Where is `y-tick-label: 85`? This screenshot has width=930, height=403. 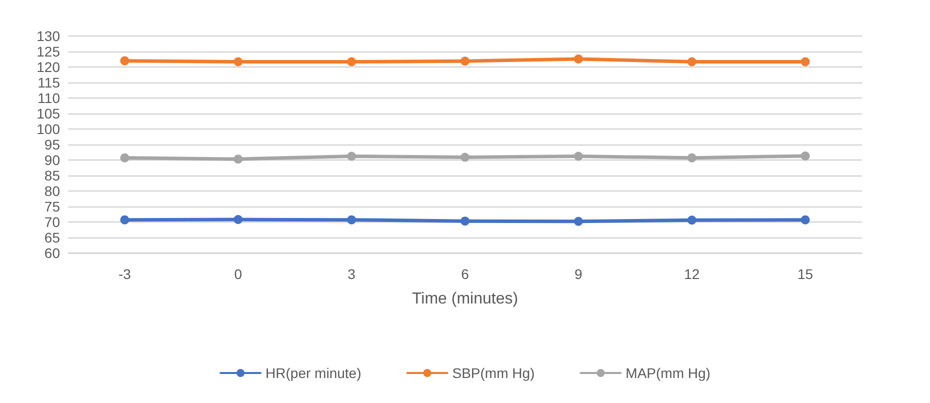 y-tick-label: 85 is located at coordinates (52, 176).